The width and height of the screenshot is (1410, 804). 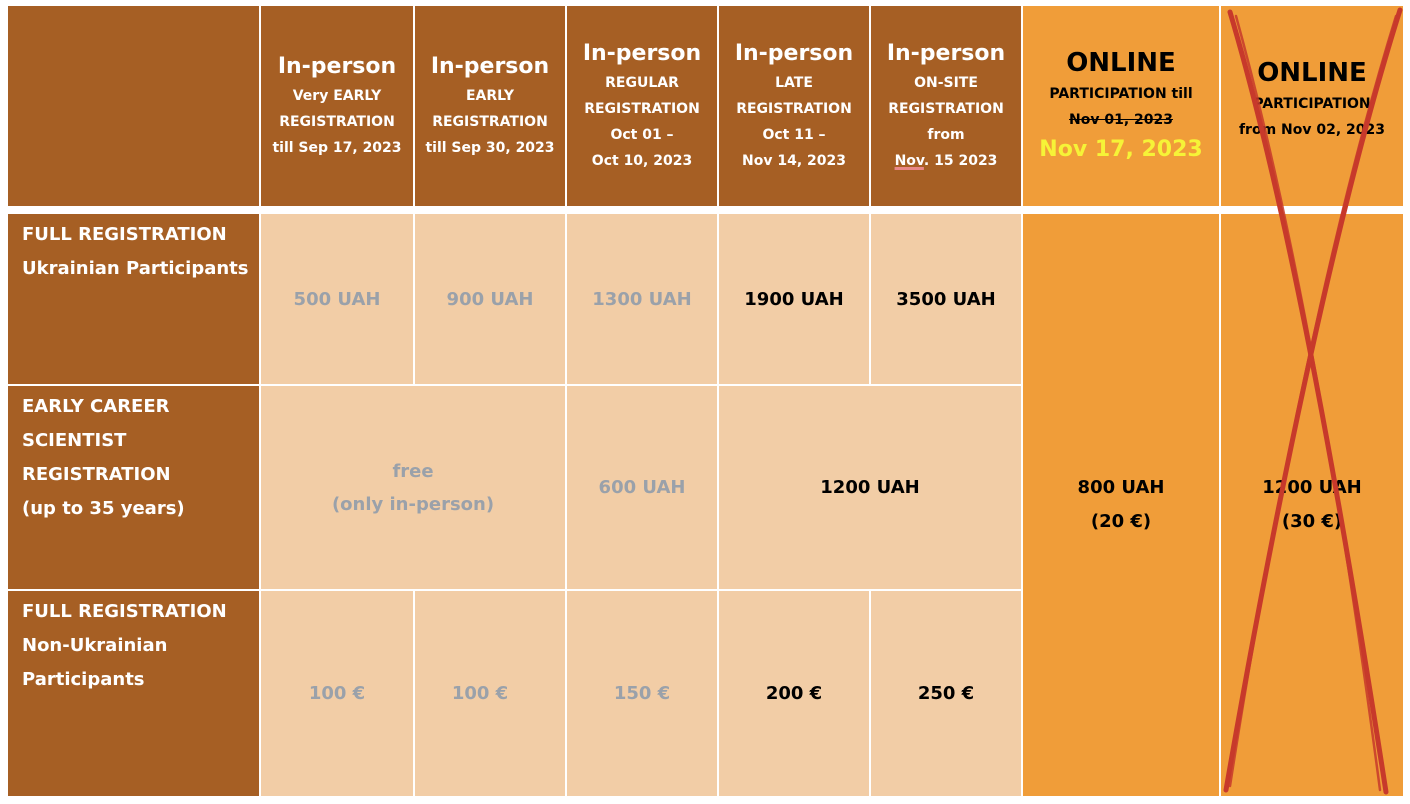 I want to click on header-line: Nov 14, 2023, so click(x=794, y=161).